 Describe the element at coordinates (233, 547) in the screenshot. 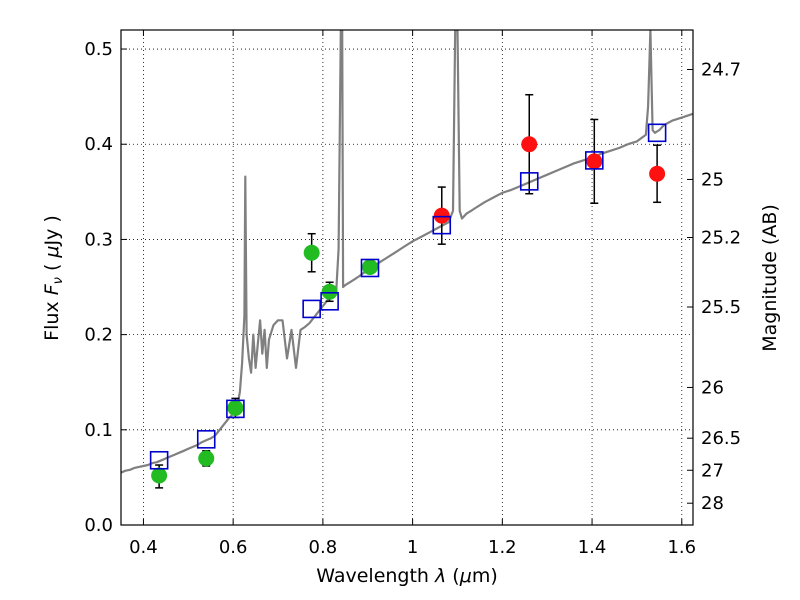

I see `x-tick-label: 0.6` at that location.